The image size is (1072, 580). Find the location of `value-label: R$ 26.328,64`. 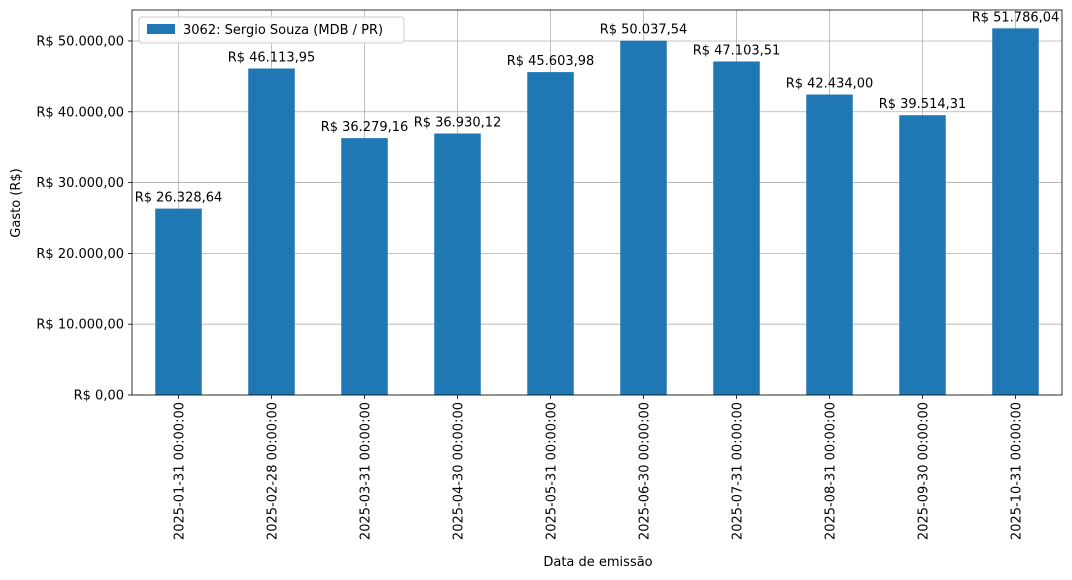

value-label: R$ 26.328,64 is located at coordinates (179, 198).